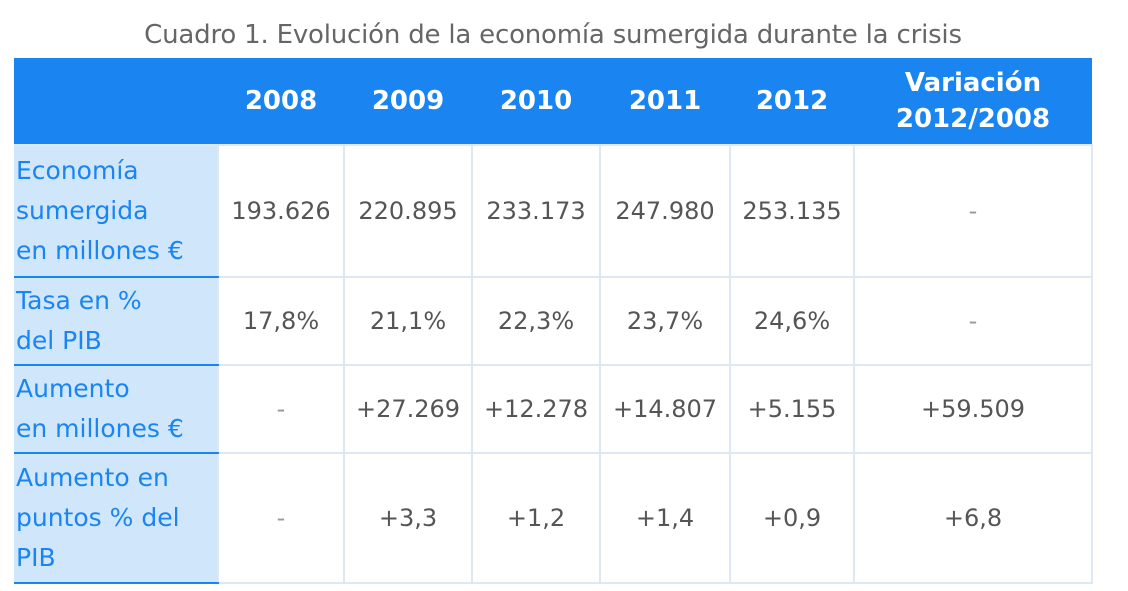 The height and width of the screenshot is (591, 1128). What do you see at coordinates (536, 409) in the screenshot?
I see `table-cell: +12.278` at bounding box center [536, 409].